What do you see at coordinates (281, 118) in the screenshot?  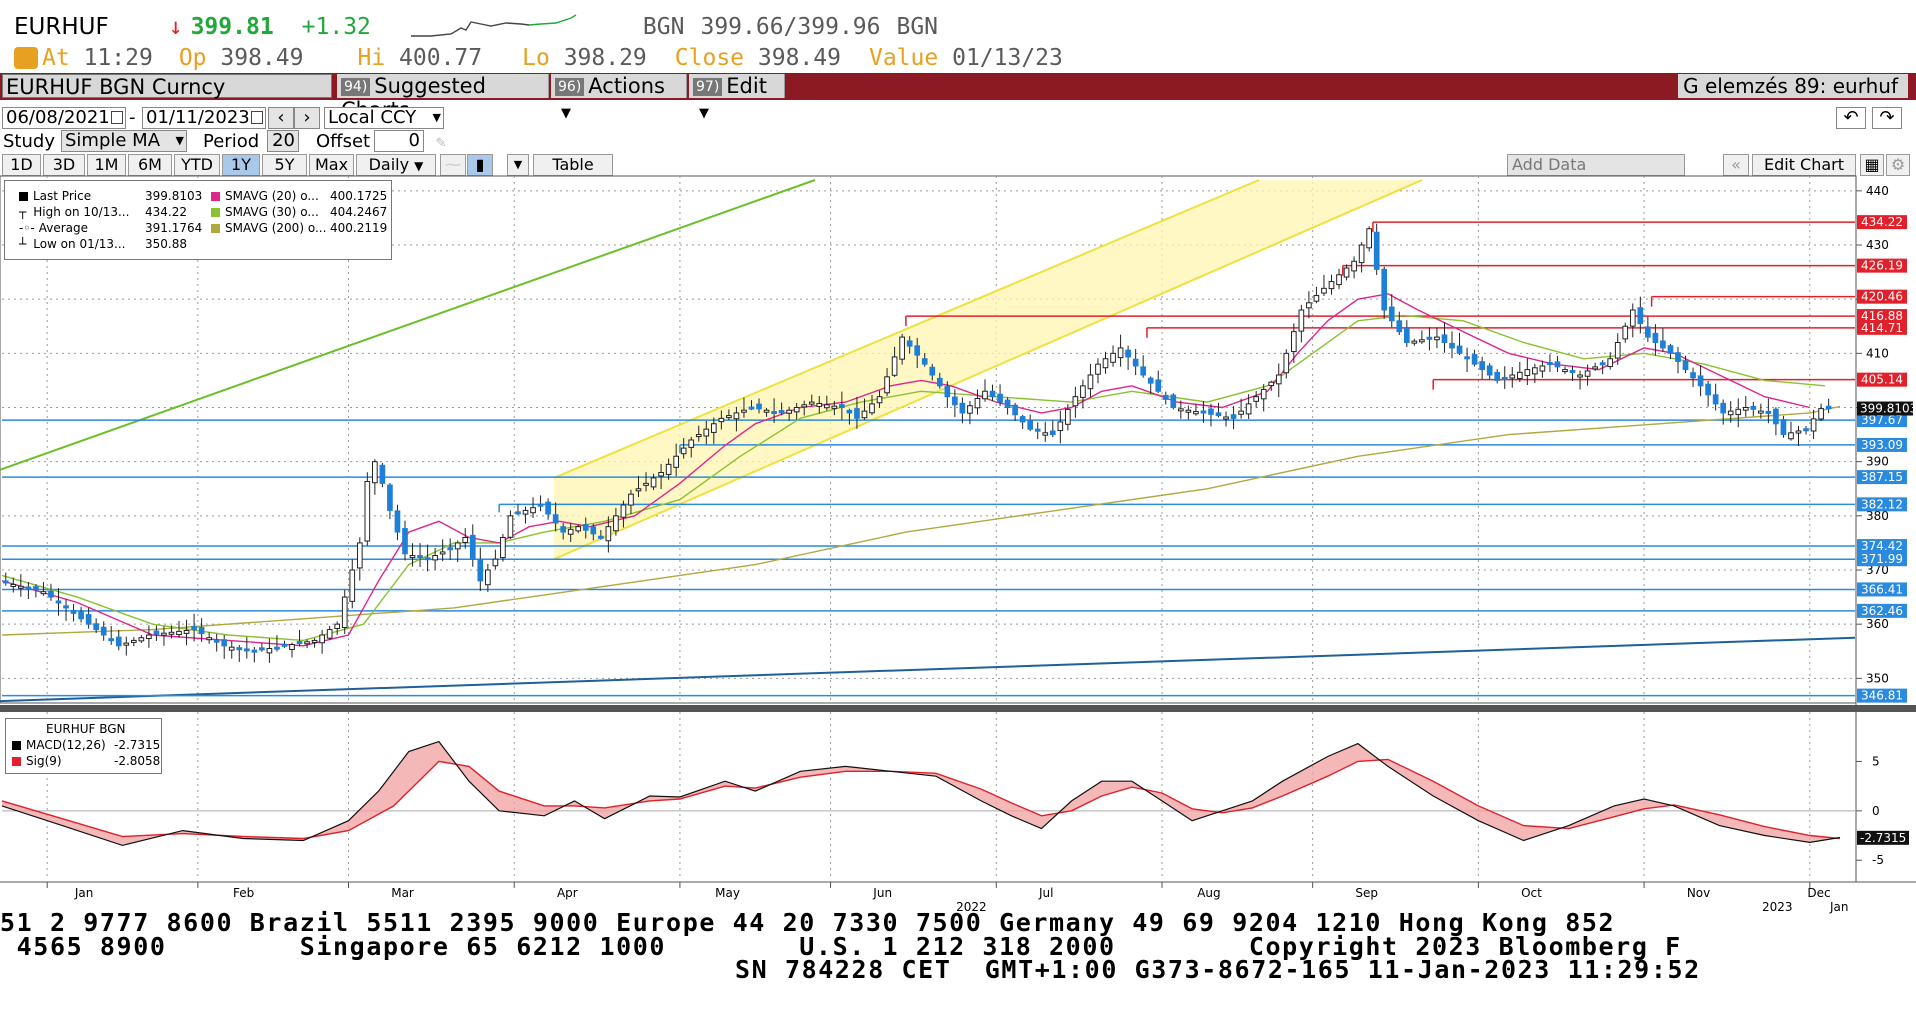 I see `scroll-left-button: ‹` at bounding box center [281, 118].